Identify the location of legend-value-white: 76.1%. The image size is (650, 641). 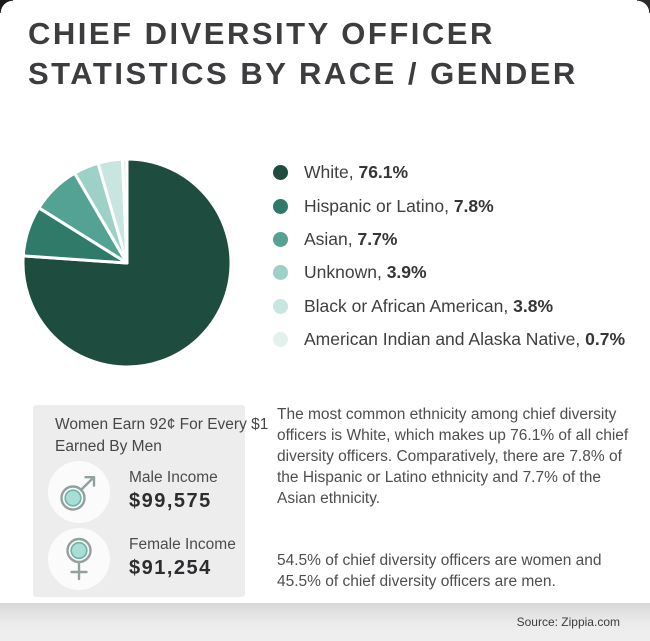
(383, 172).